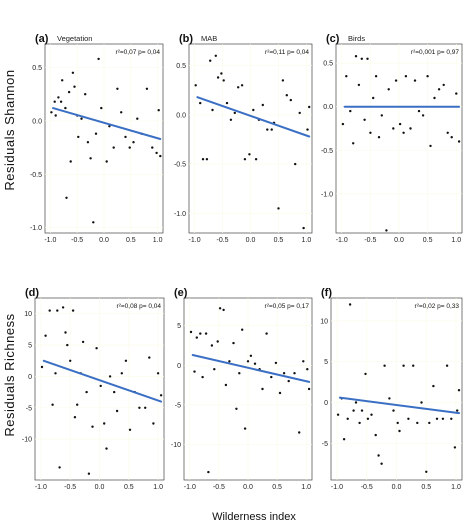  I want to click on x-label: Wilderness index, so click(254, 517).